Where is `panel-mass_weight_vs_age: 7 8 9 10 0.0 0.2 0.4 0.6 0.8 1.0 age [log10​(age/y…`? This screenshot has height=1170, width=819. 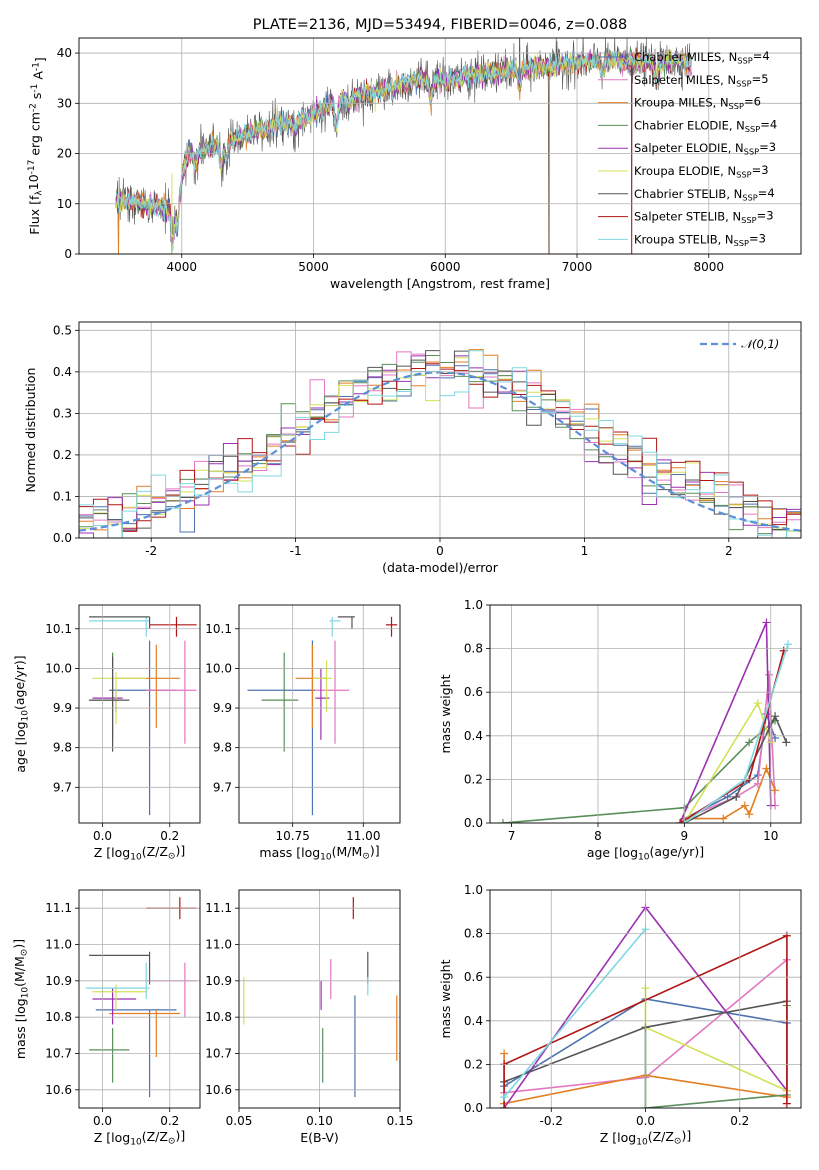 panel-mass_weight_vs_age: 7 8 9 10 0.0 0.2 0.4 0.6 0.8 1.0 age [log10​(age/y… is located at coordinates (620, 730).